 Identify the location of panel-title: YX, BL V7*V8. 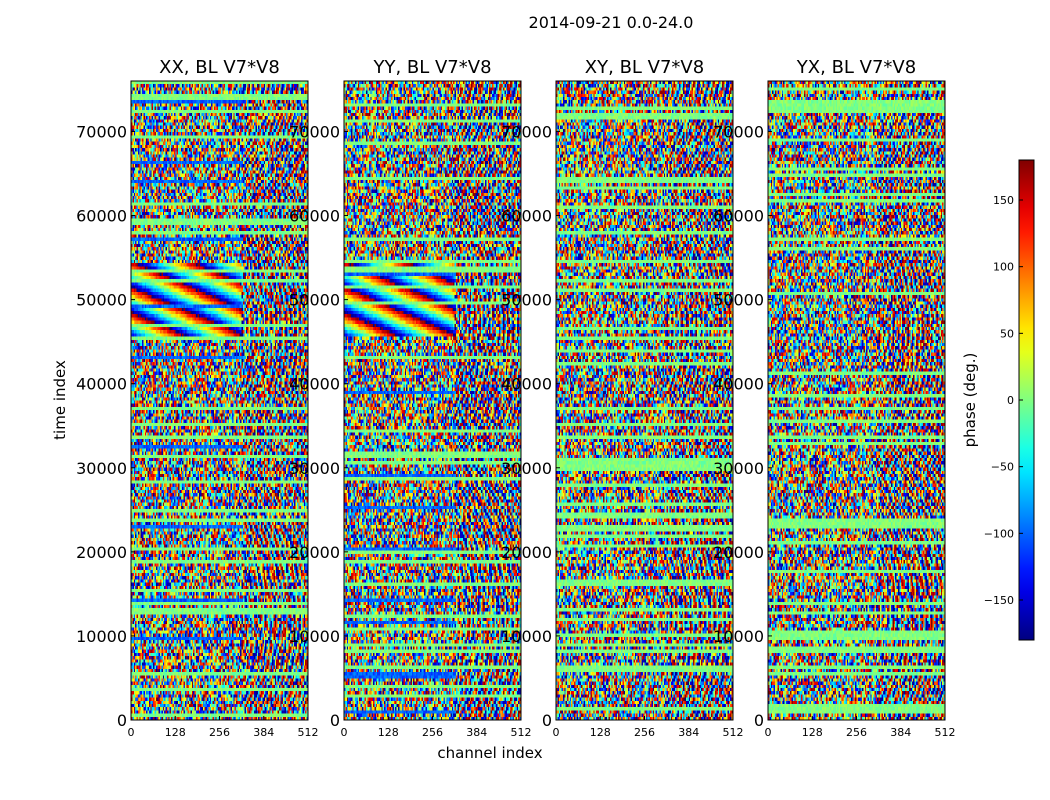
(856, 67).